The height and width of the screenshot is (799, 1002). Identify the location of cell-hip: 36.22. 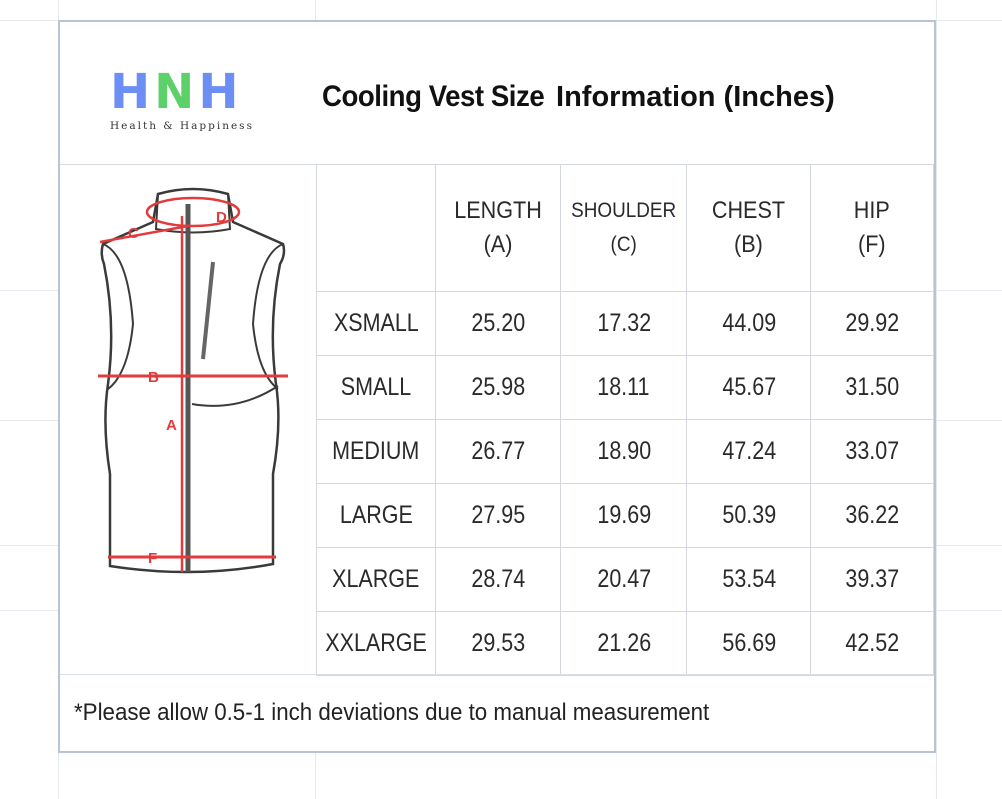
(872, 515).